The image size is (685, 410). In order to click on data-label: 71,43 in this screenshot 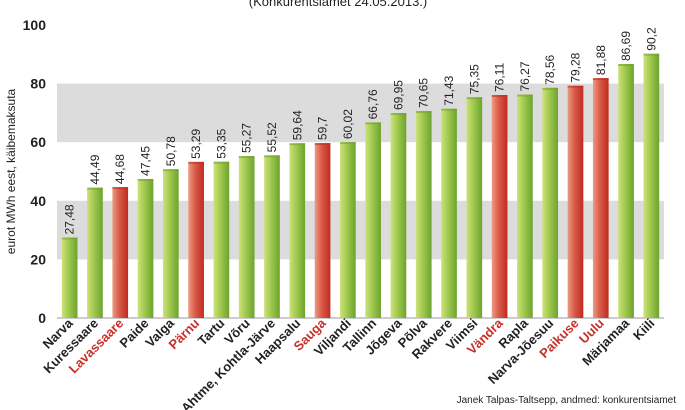, I will do `click(449, 90)`.